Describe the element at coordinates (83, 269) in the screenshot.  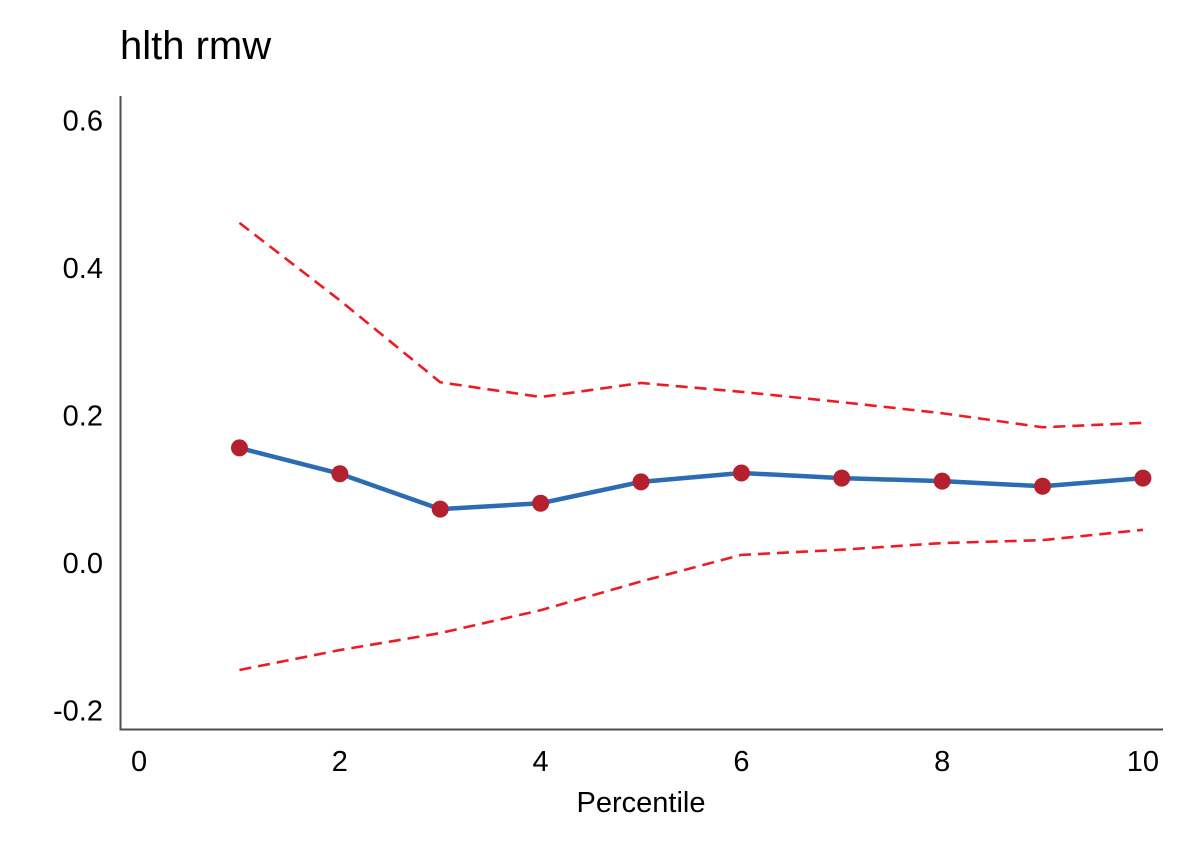
I see `y-tick-label: 0.4` at that location.